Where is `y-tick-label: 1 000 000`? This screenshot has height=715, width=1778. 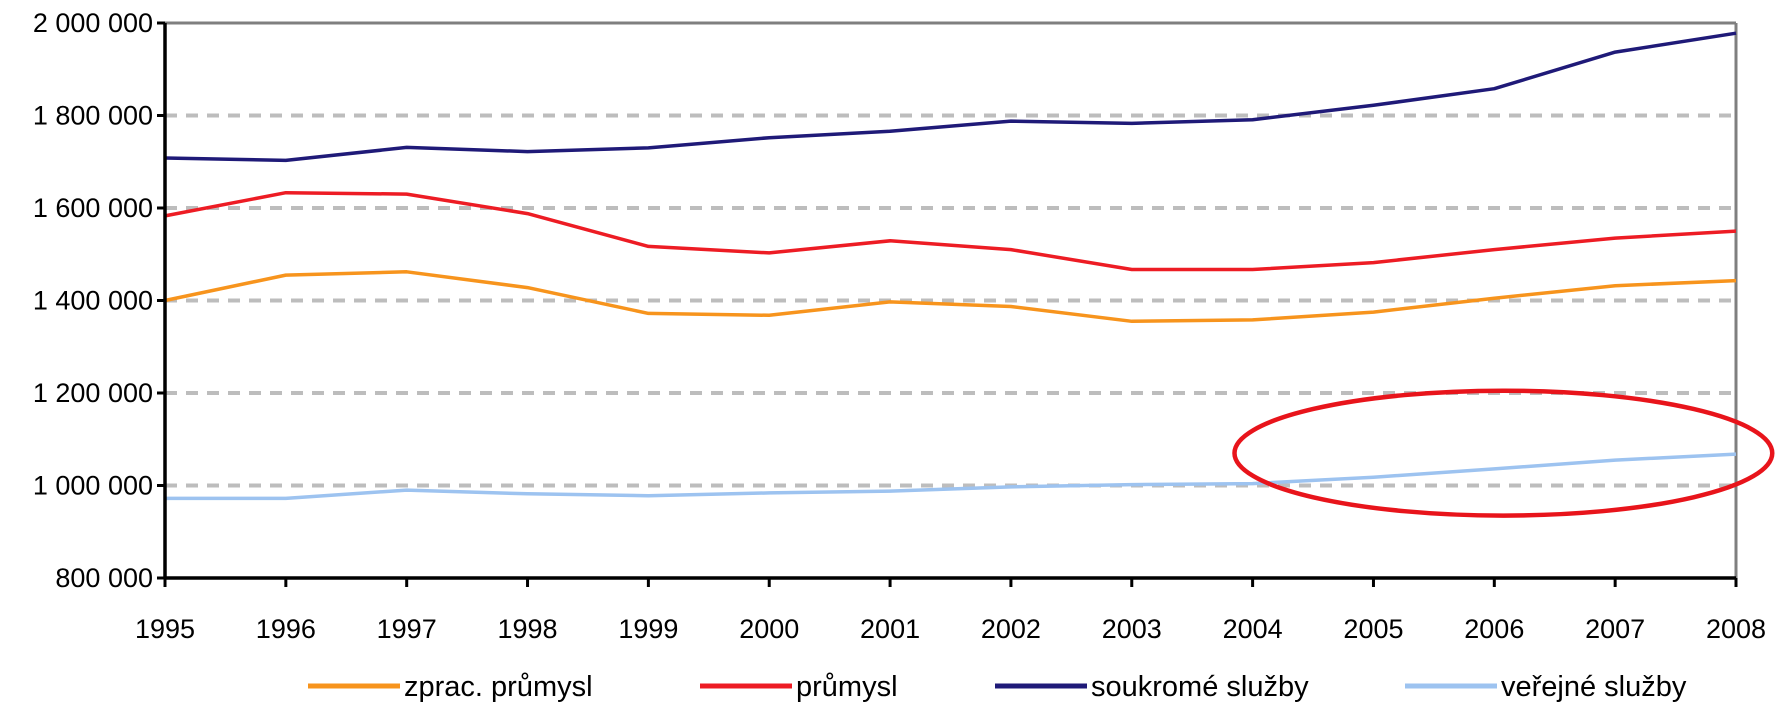 y-tick-label: 1 000 000 is located at coordinates (93, 486).